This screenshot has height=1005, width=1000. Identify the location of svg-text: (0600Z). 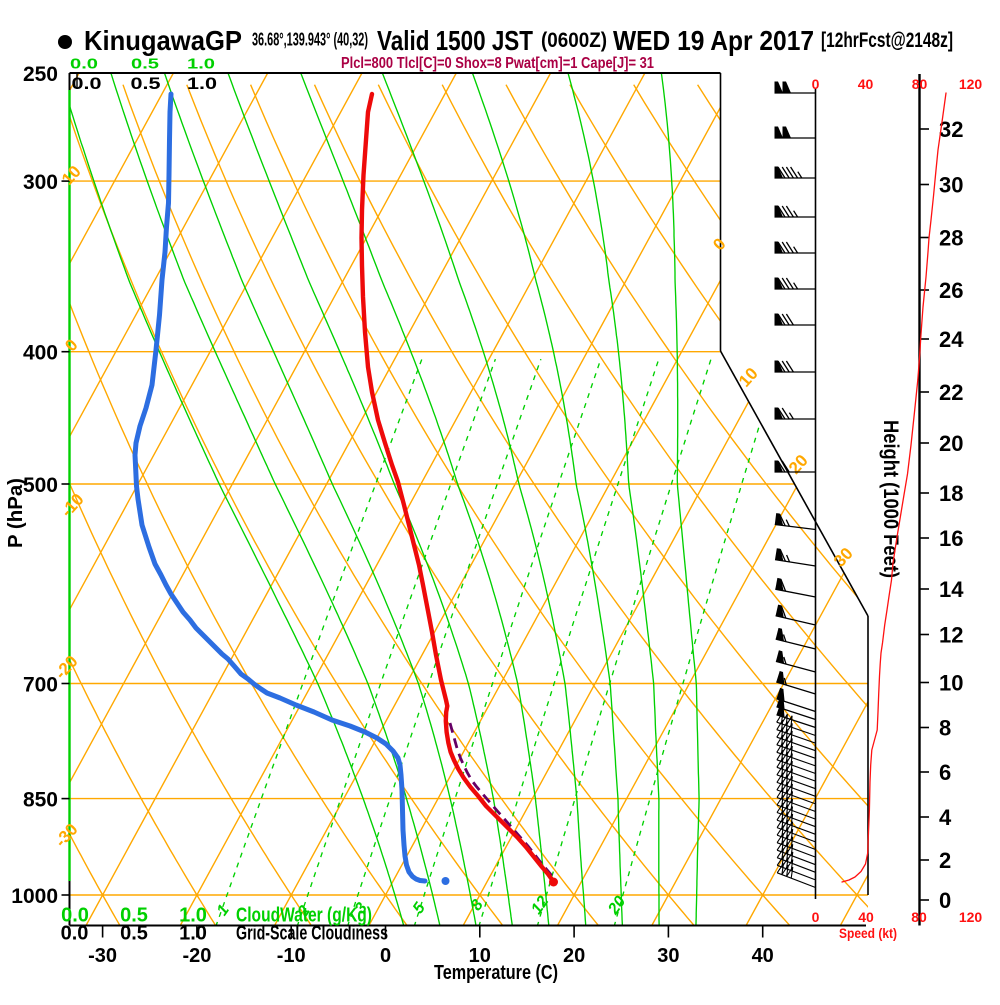
(574, 40).